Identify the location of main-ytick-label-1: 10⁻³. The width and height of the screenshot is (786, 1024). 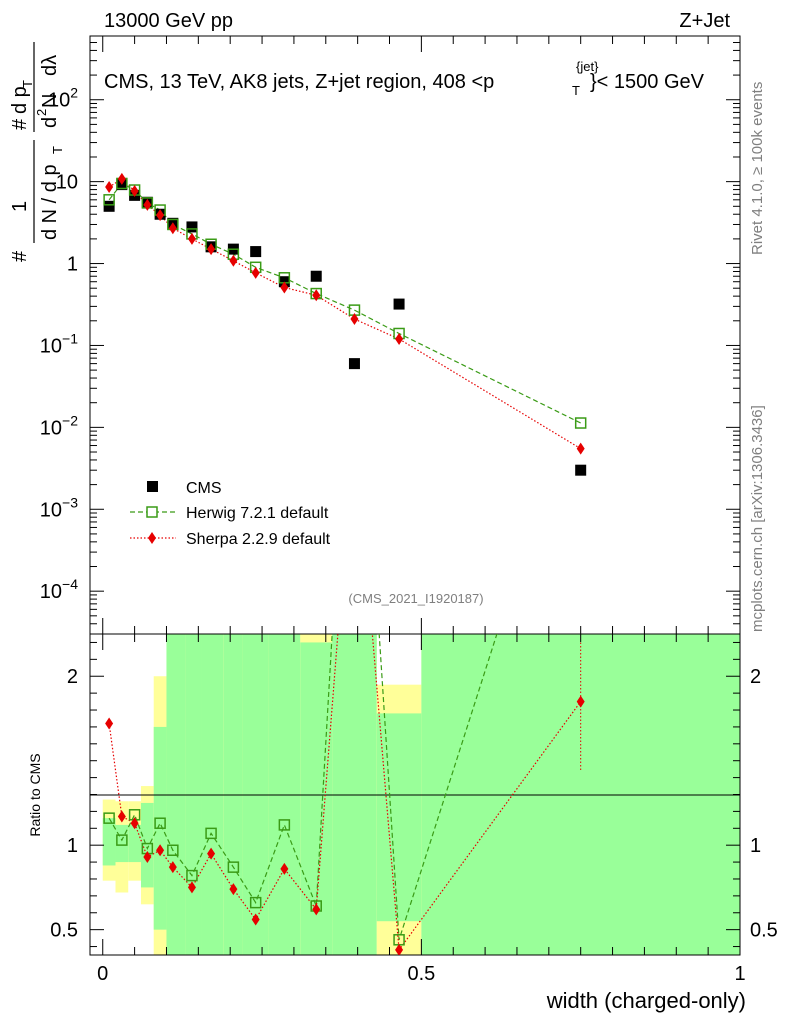
(59, 507).